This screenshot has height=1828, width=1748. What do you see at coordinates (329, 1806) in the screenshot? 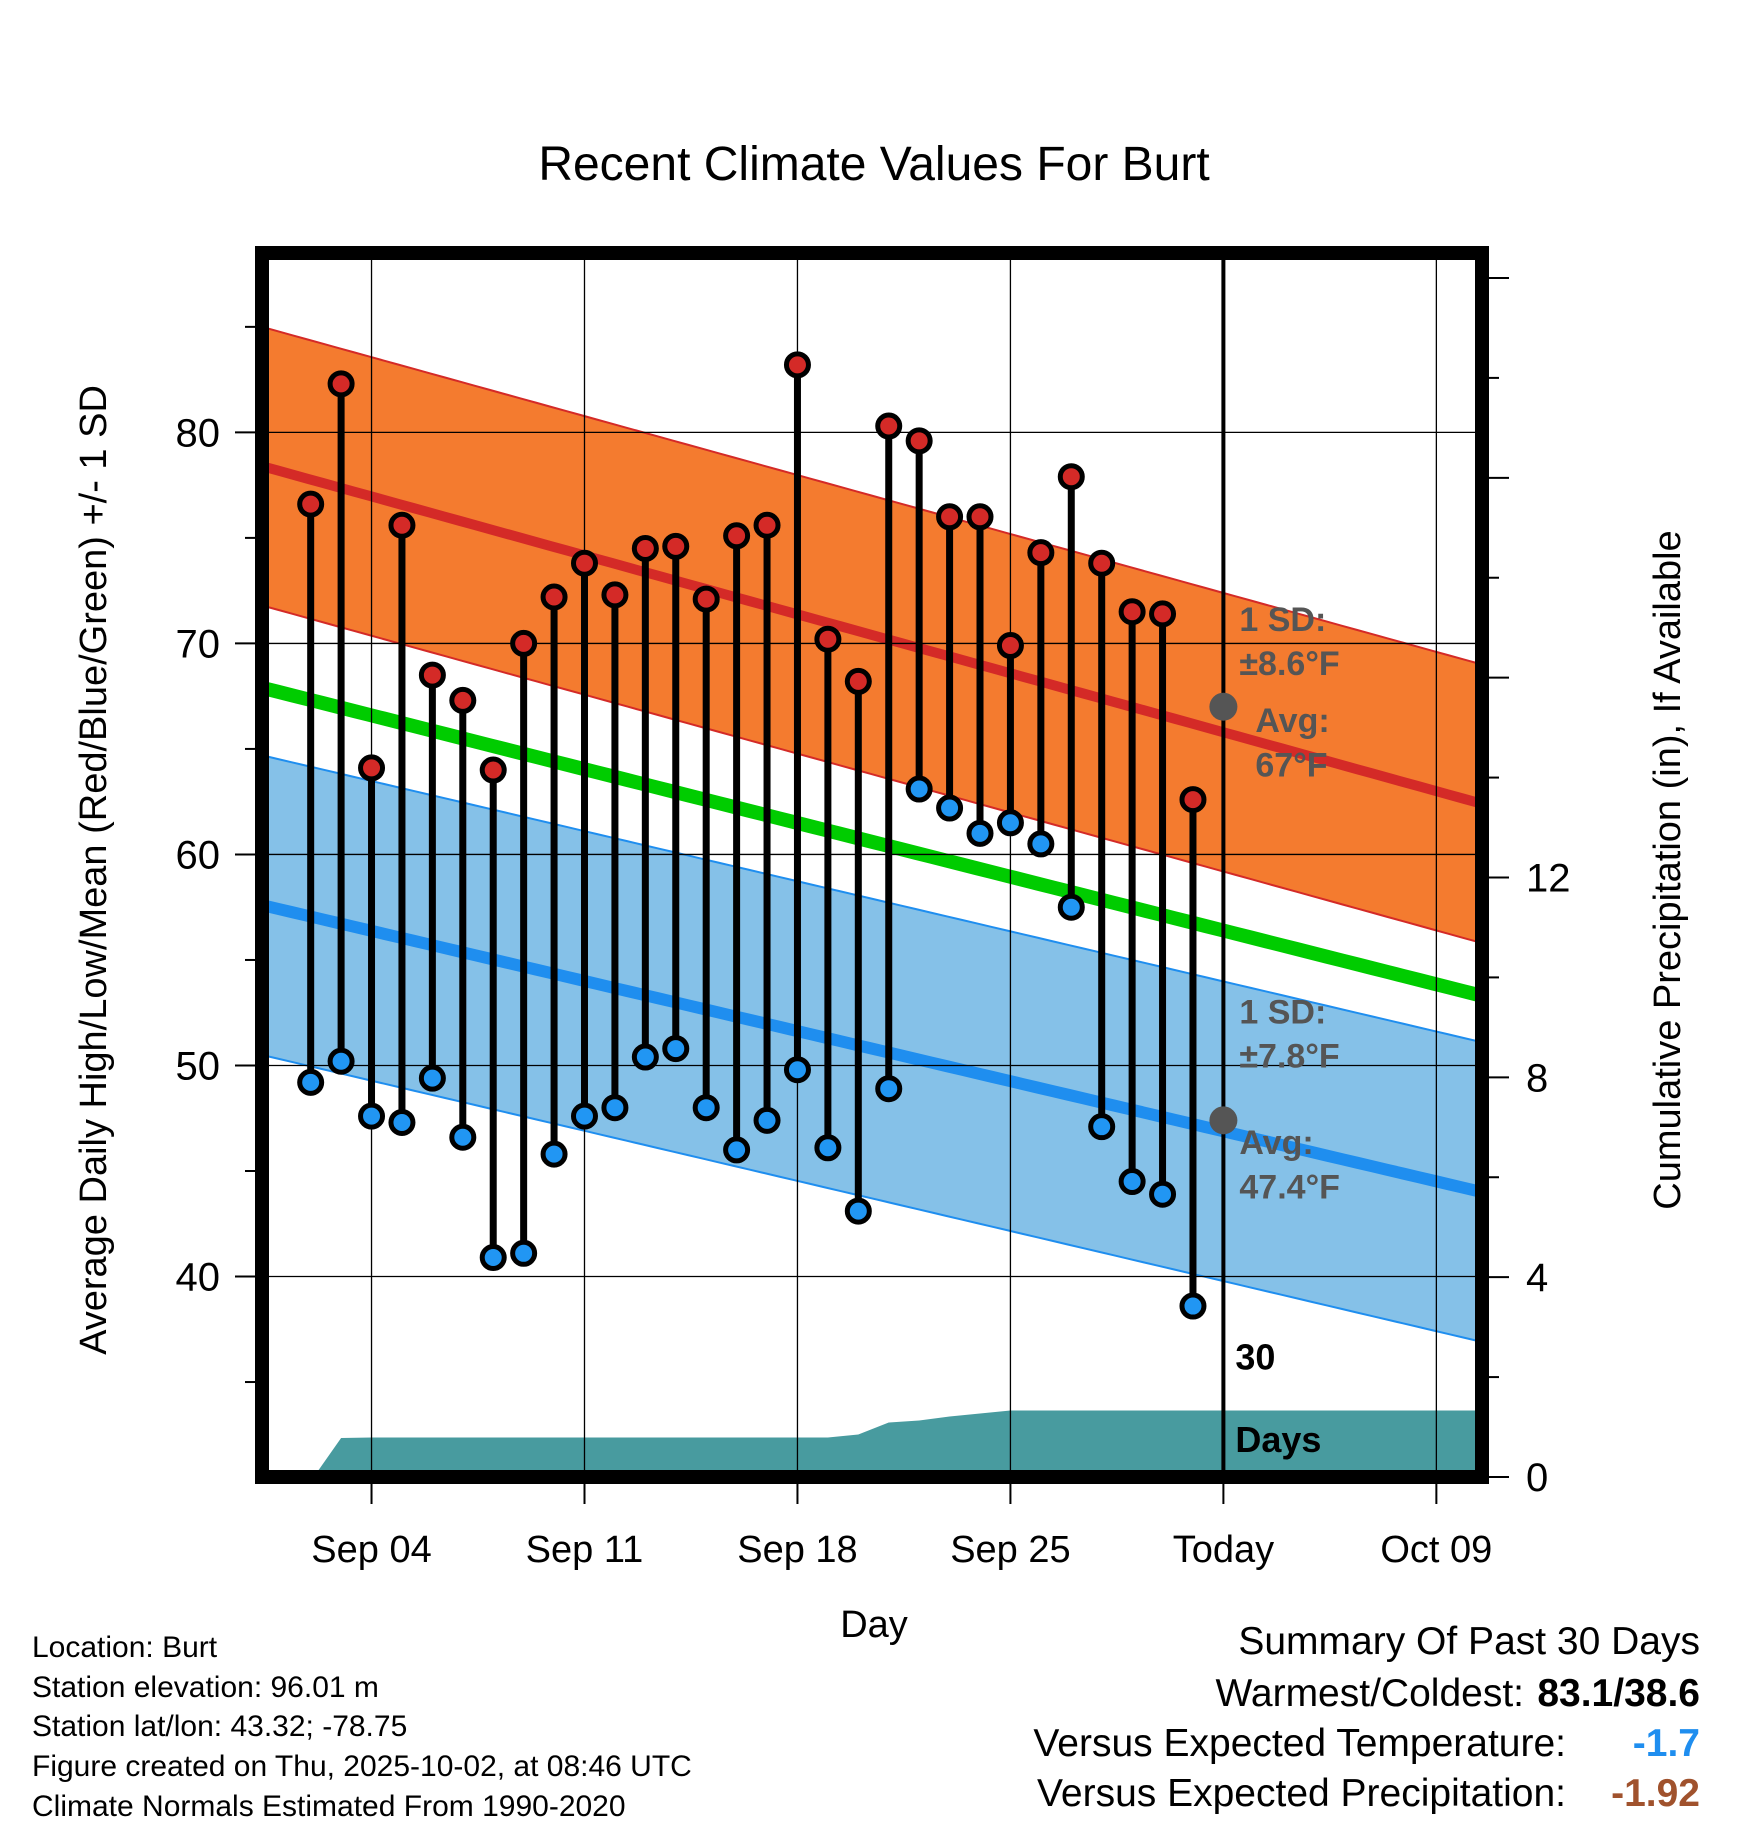
I see `normals-info: Climate Normals Estimated From 1990-2020` at bounding box center [329, 1806].